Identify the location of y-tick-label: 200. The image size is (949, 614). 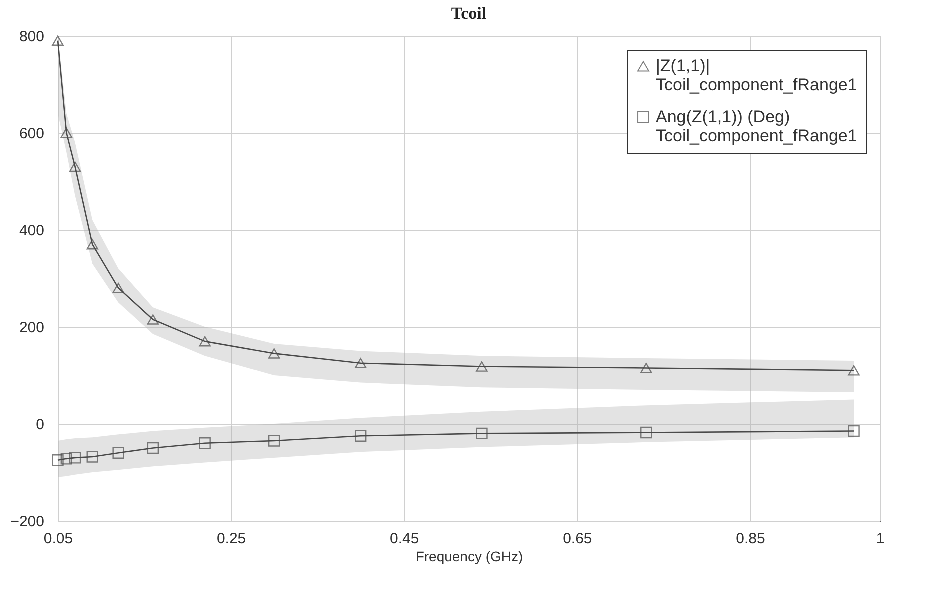
(31, 328).